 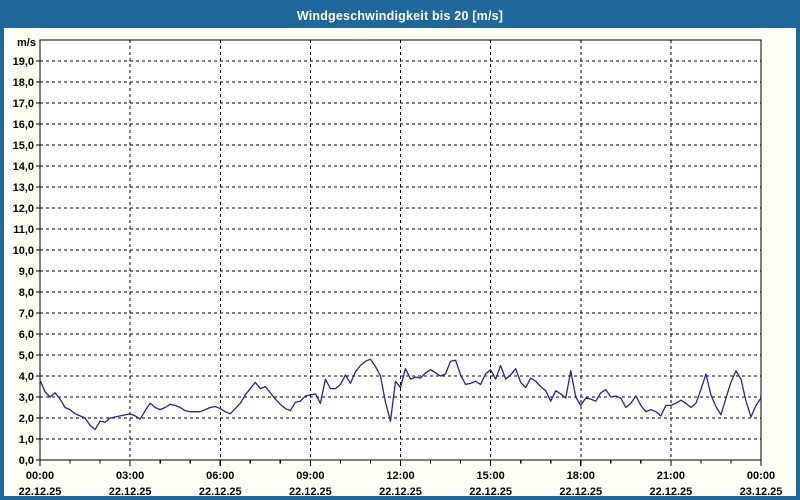 What do you see at coordinates (26, 293) in the screenshot?
I see `y-tick-label: 8,0` at bounding box center [26, 293].